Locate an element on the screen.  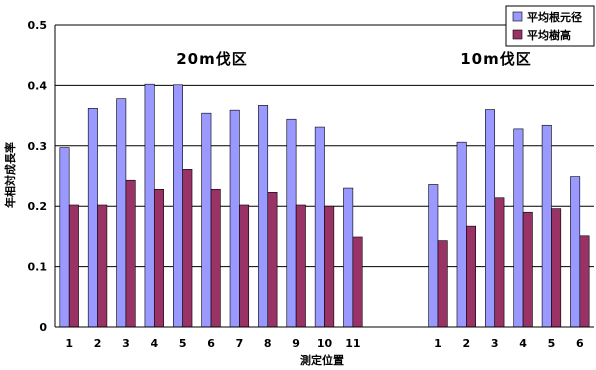
x-tick-label: 10 is located at coordinates (325, 343).